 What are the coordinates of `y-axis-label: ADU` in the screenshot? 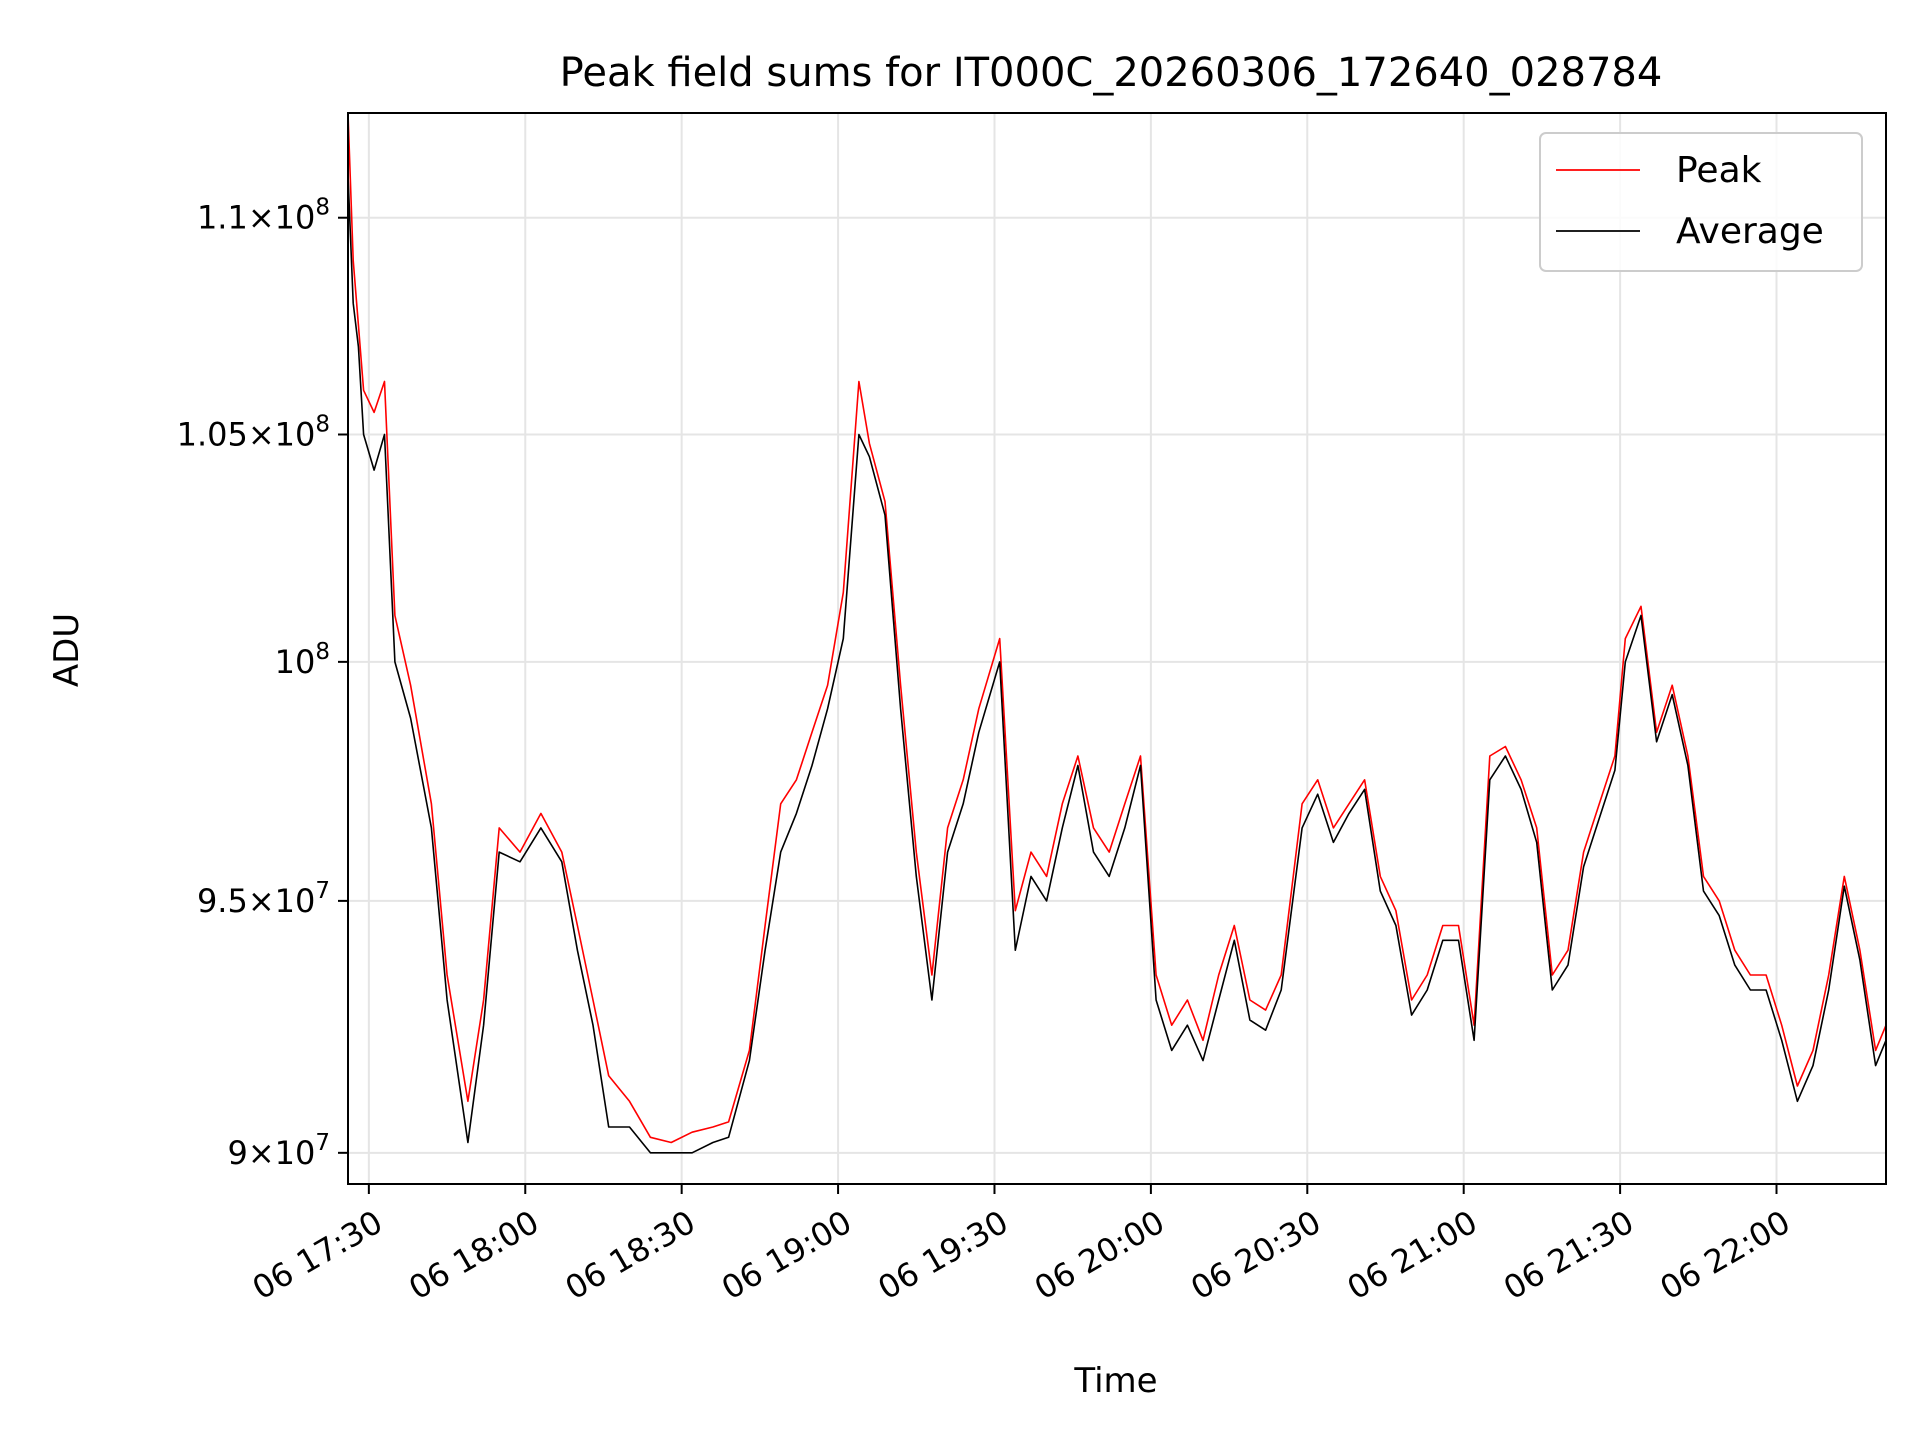 It's located at (67, 650).